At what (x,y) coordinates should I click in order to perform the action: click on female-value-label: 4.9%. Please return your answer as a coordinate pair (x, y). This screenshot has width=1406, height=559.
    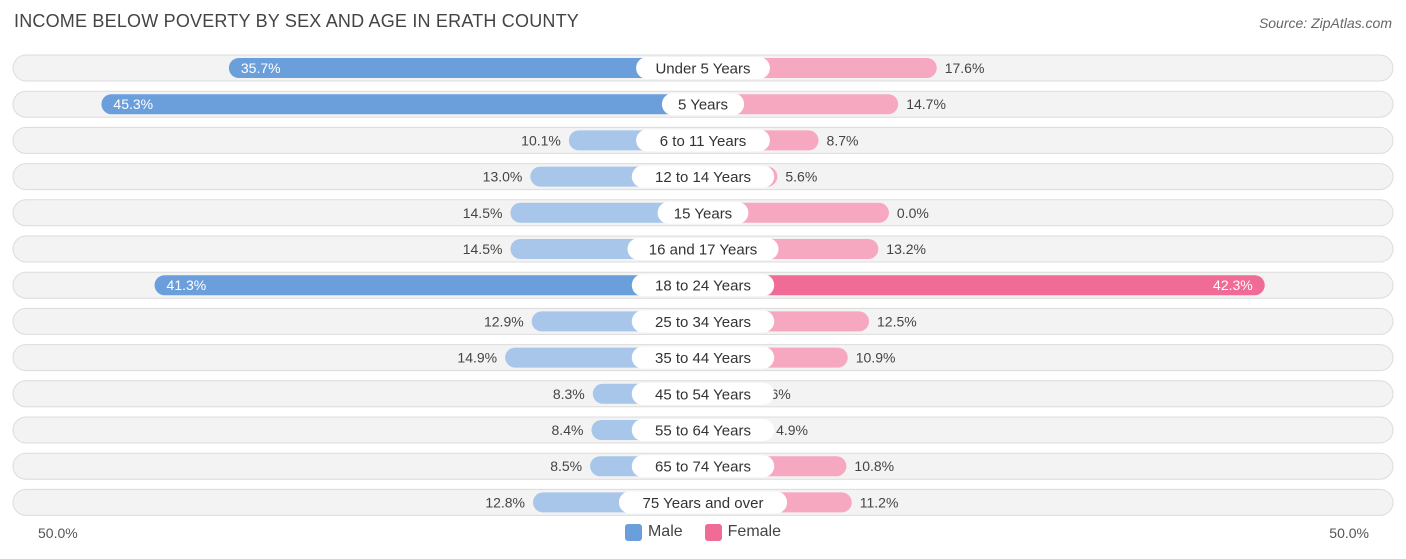
    Looking at the image, I should click on (792, 430).